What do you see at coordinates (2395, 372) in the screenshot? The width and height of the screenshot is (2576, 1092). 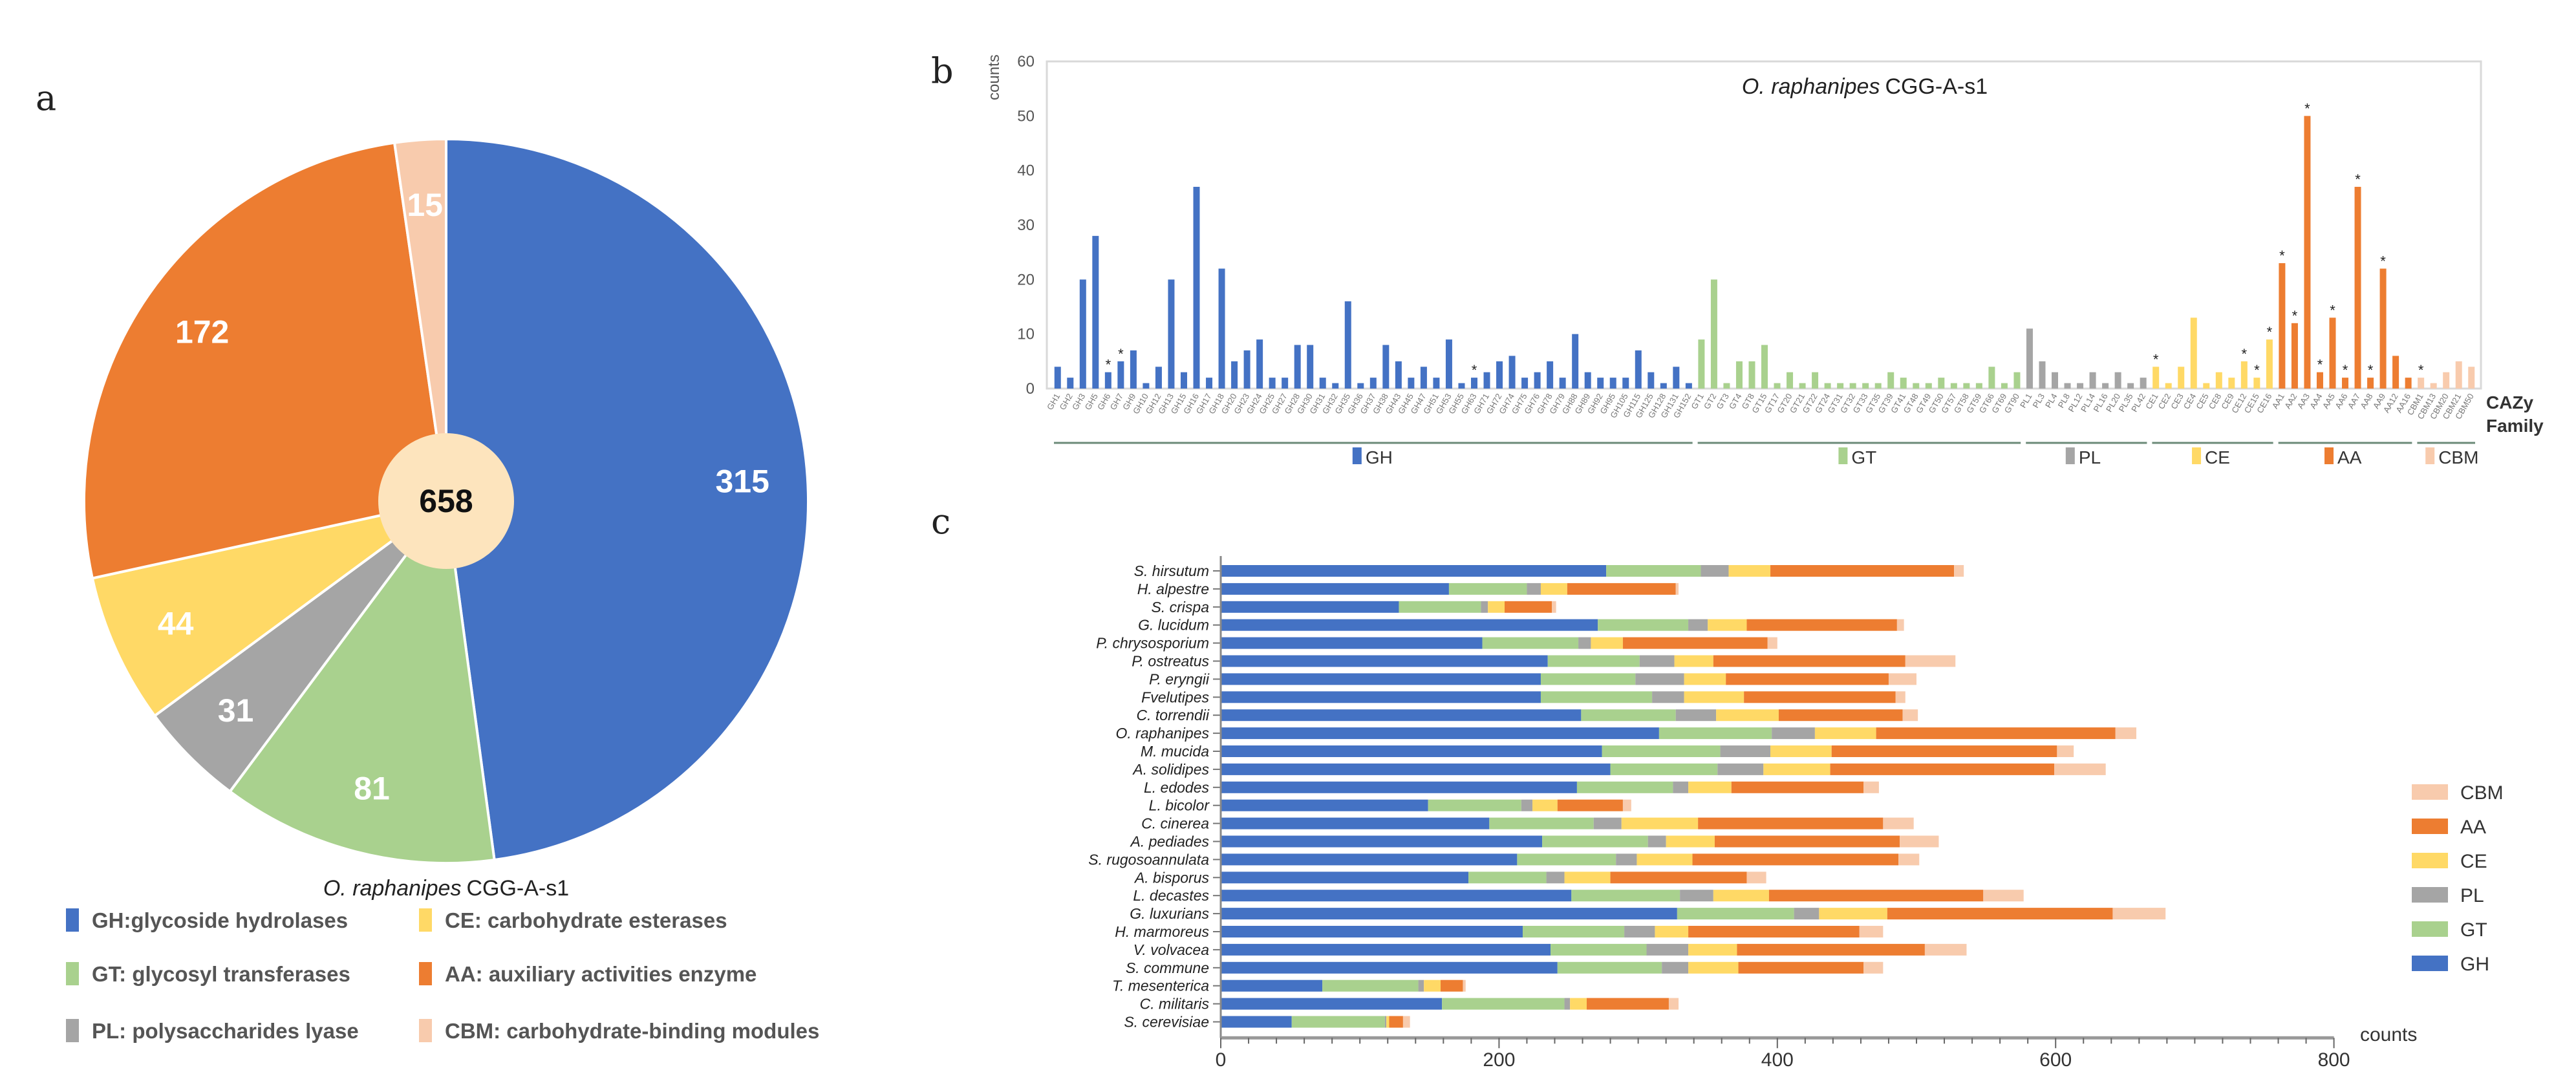 I see `bar-aa12` at bounding box center [2395, 372].